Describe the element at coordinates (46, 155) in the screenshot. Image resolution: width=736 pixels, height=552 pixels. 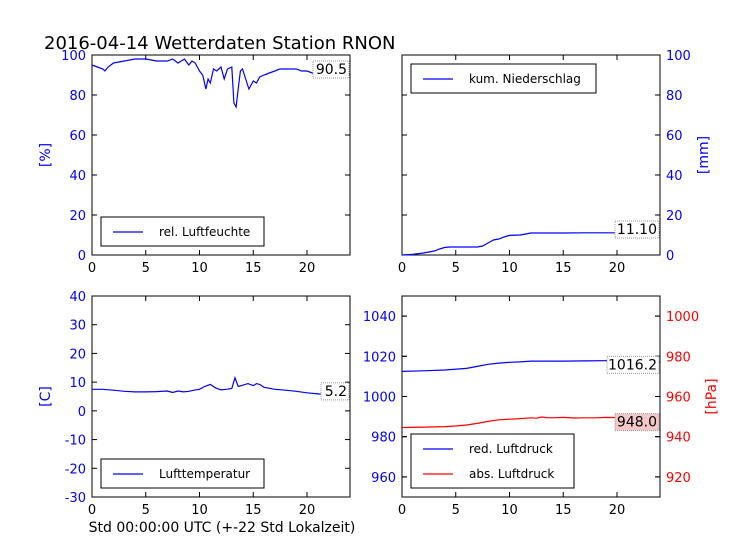
I see `y-axis-label: [%]` at that location.